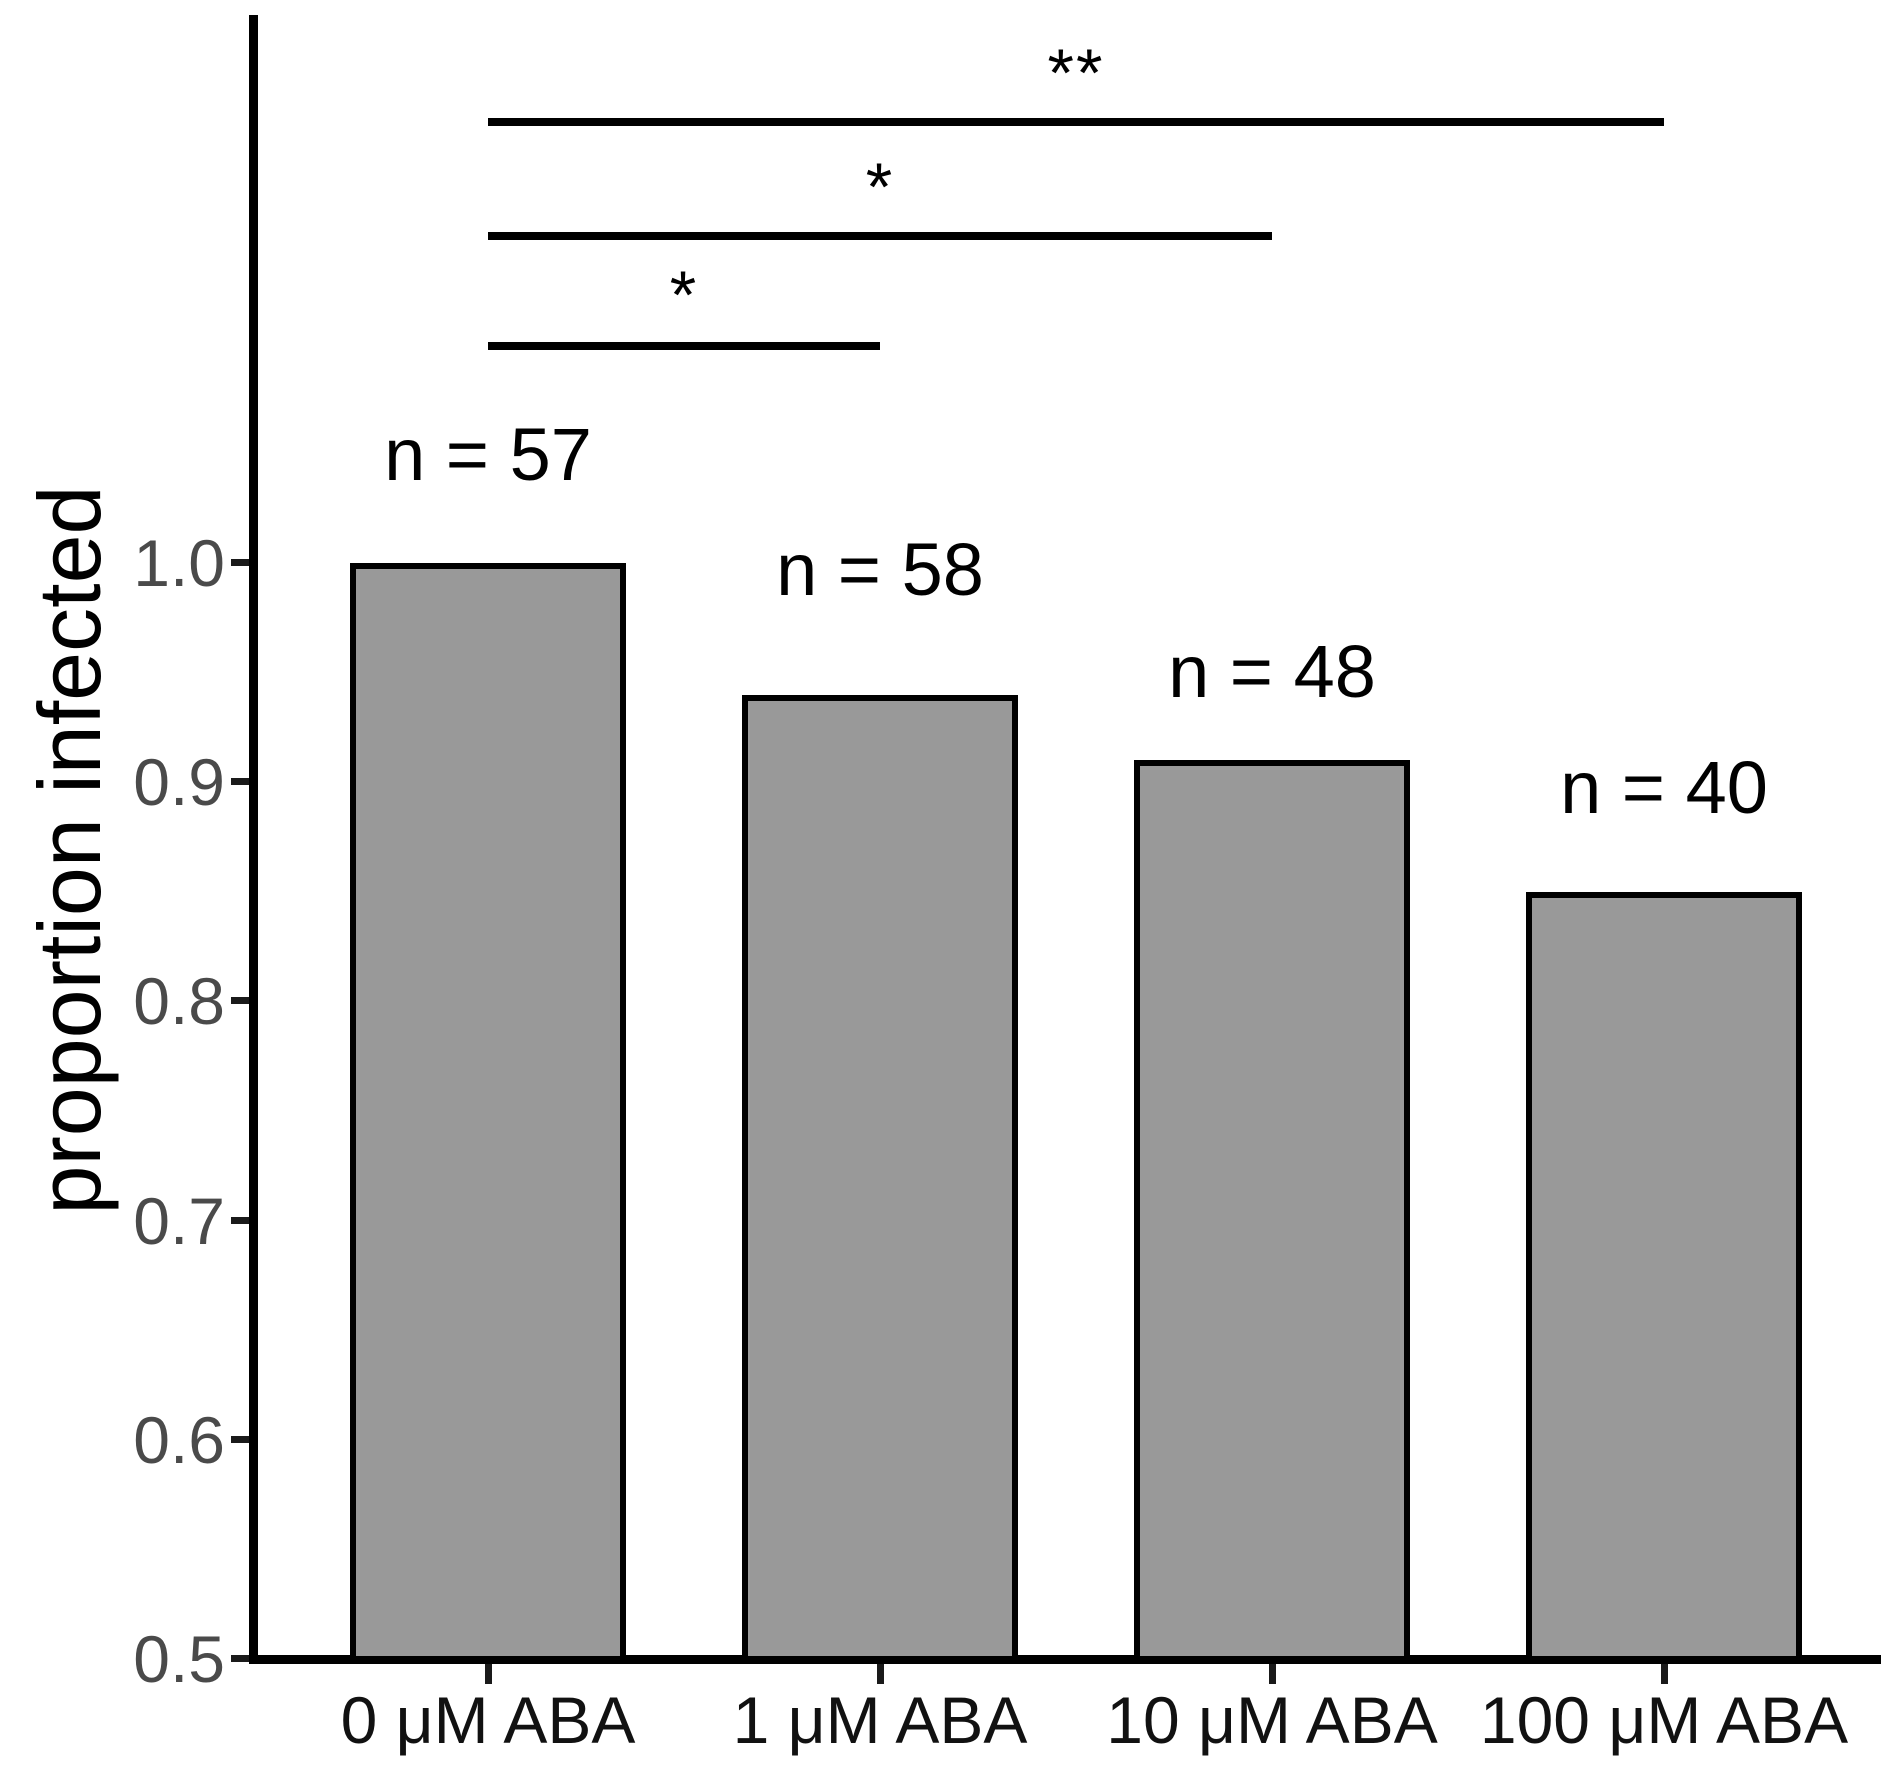  I want to click on y-tick-label: 0.7, so click(179, 1220).